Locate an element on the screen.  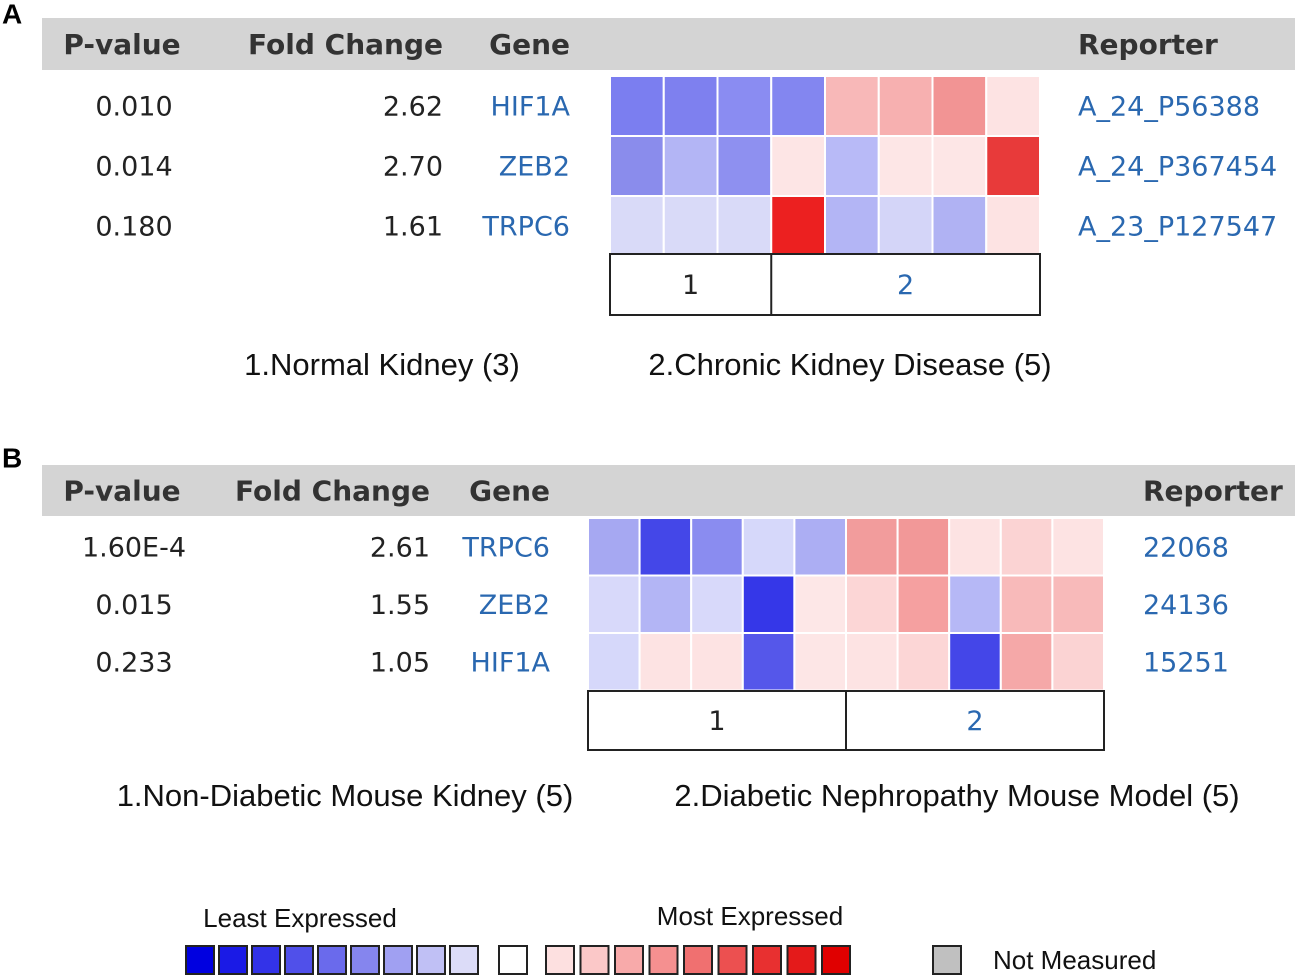
header-fold-change: Fold Change is located at coordinates (345, 44).